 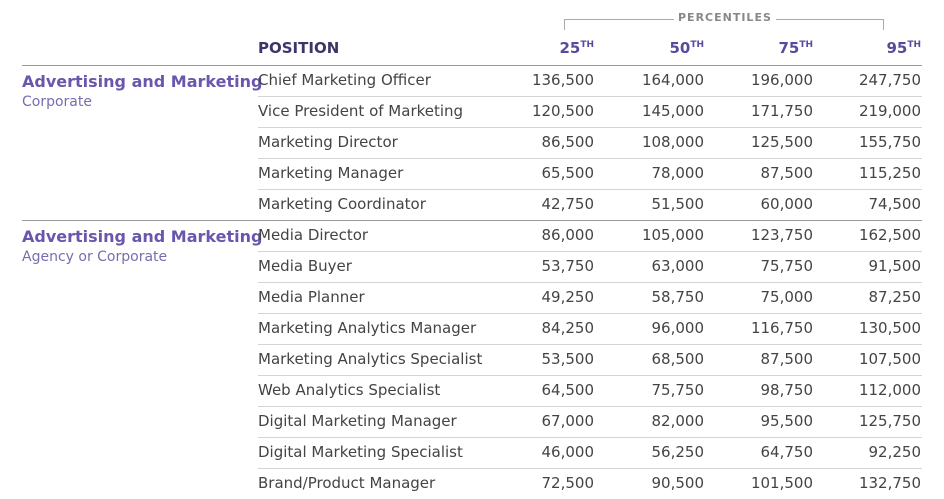 What do you see at coordinates (472, 65) in the screenshot?
I see `header-rule` at bounding box center [472, 65].